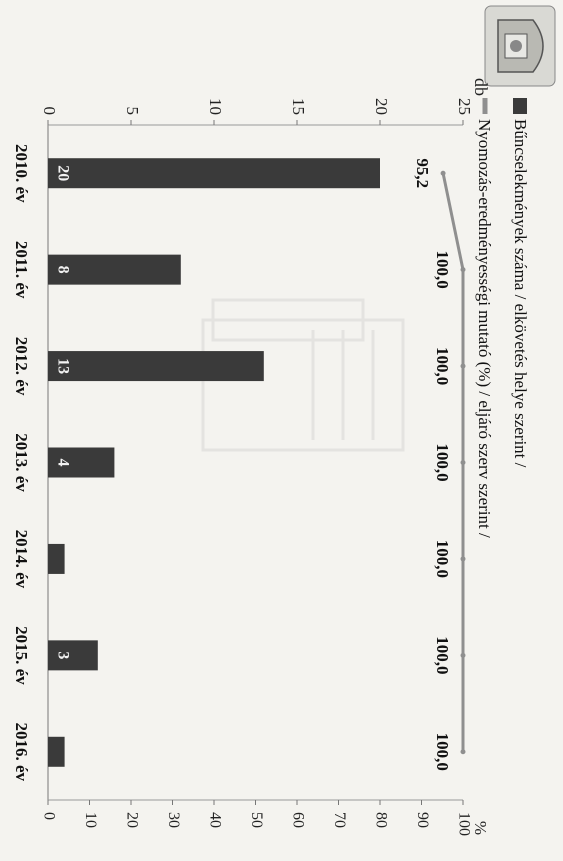 This screenshot has width=563, height=861. Describe the element at coordinates (422, 173) in the screenshot. I see `line-value-label: 95,2` at that location.